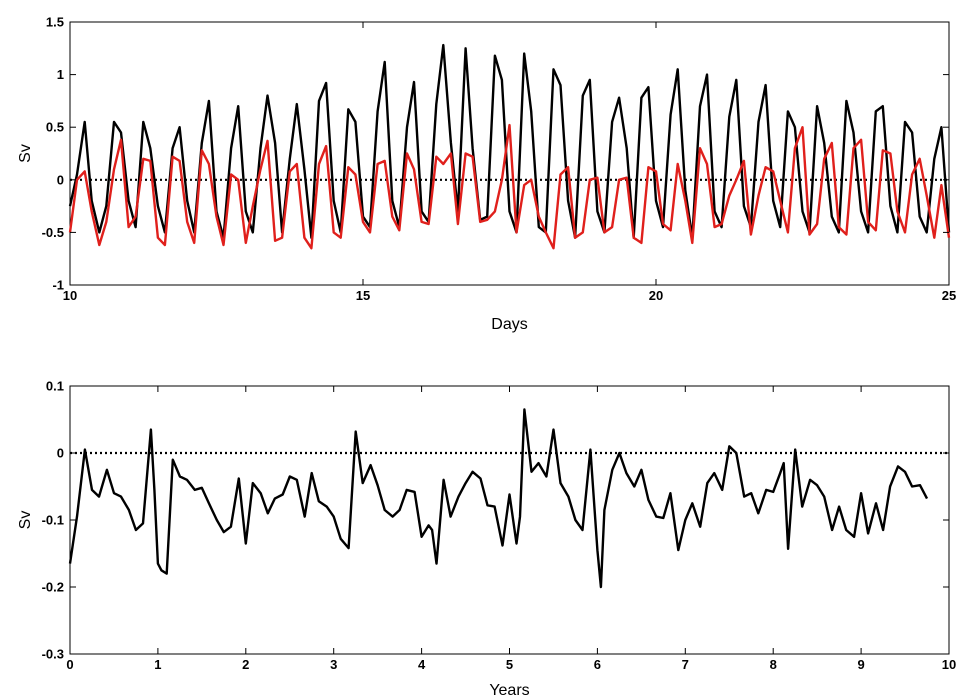  What do you see at coordinates (949, 664) in the screenshot?
I see `bottom-x-tick-label: 10` at bounding box center [949, 664].